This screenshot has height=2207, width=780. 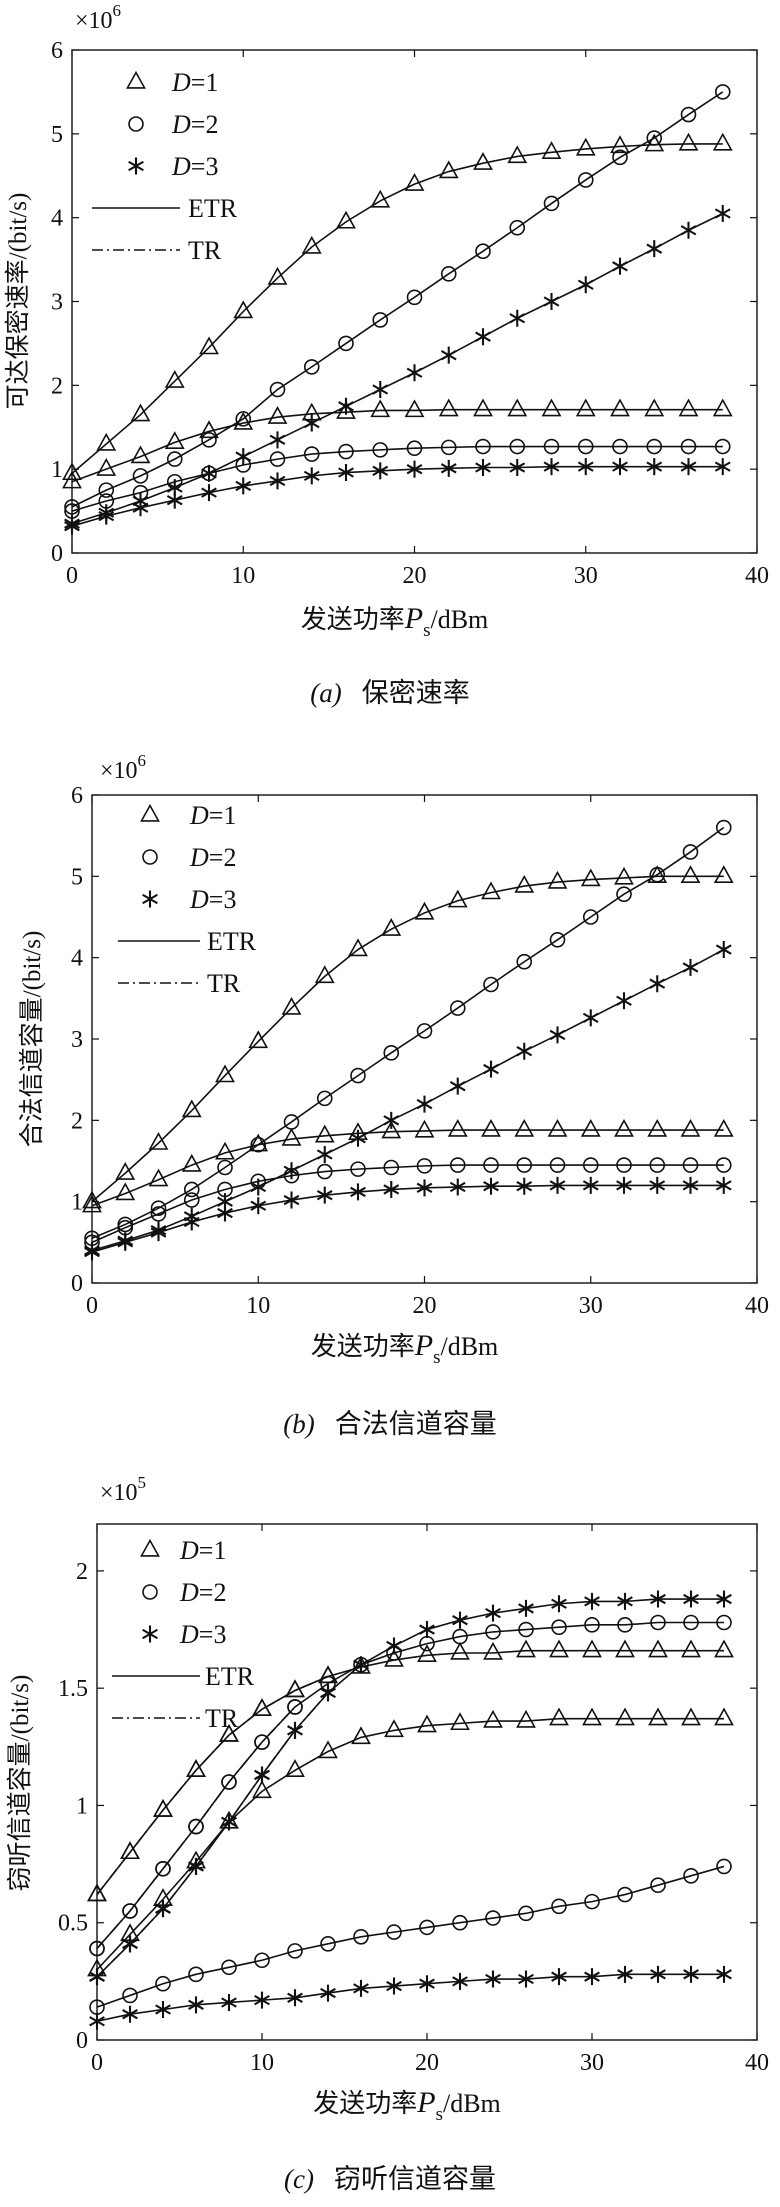 What do you see at coordinates (390, 2179) in the screenshot?
I see `figure-caption: (c) 窃听信道容量` at bounding box center [390, 2179].